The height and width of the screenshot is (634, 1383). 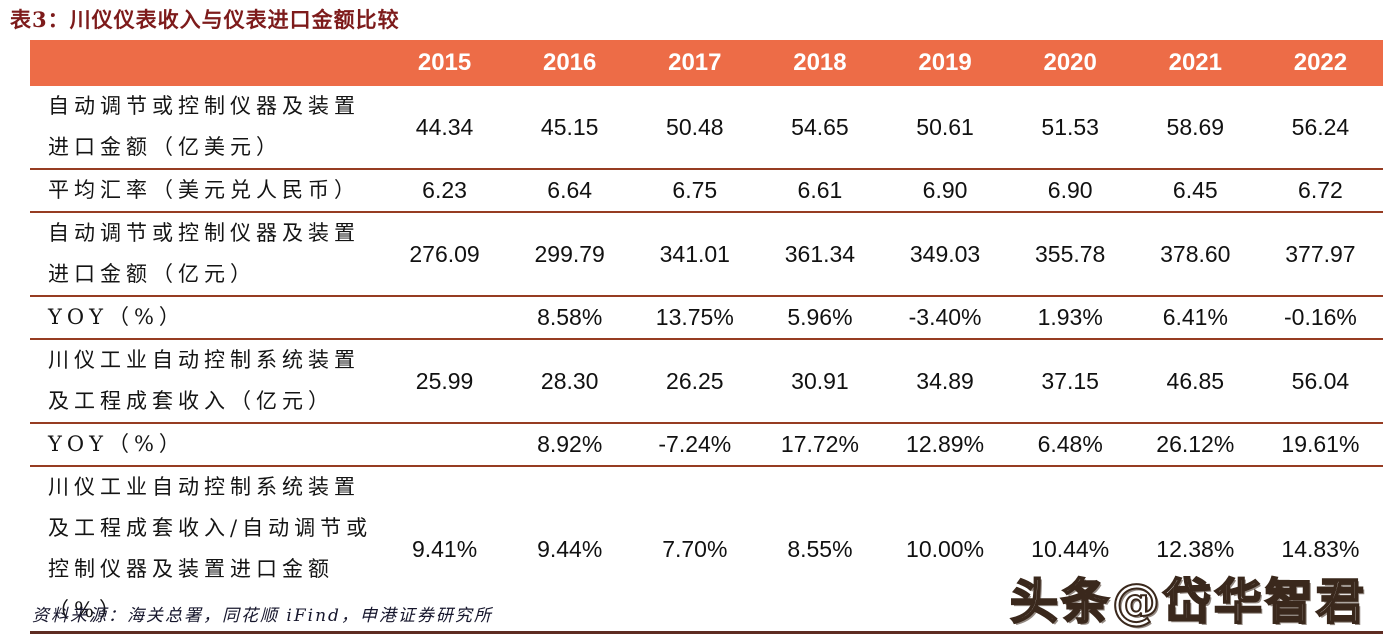 I want to click on row-label: 川仪工业自动控制系统装置及工程成套收入（亿元）, so click(x=204, y=380).